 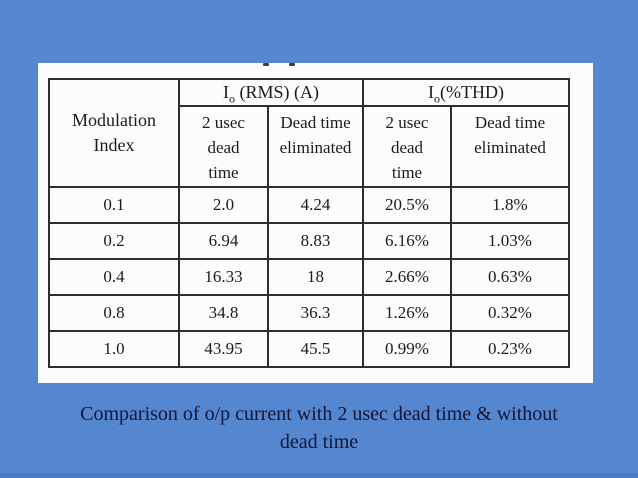 I want to click on header-line: Index, so click(x=114, y=145).